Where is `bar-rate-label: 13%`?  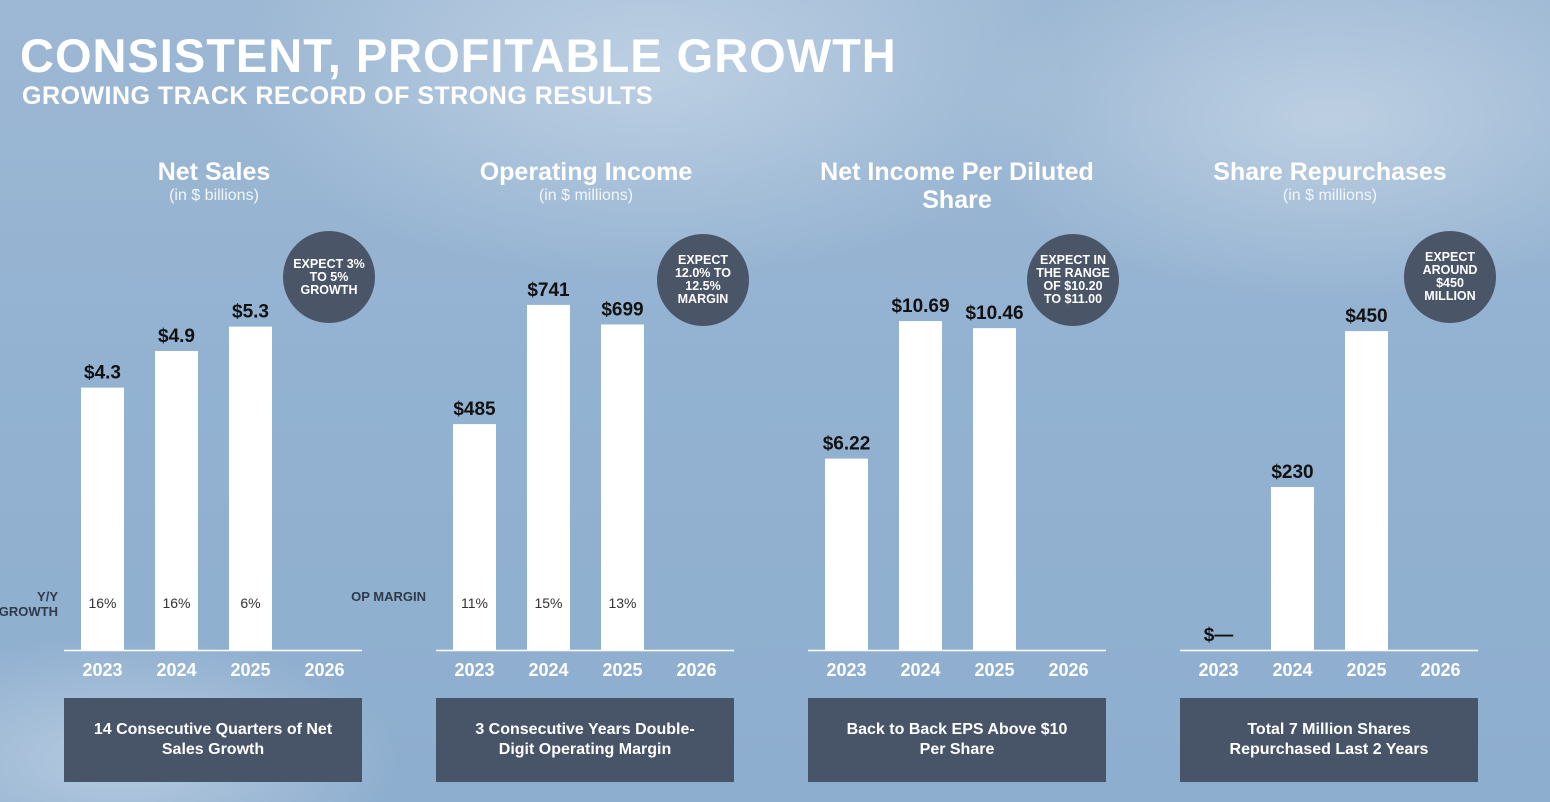
bar-rate-label: 13% is located at coordinates (622, 603).